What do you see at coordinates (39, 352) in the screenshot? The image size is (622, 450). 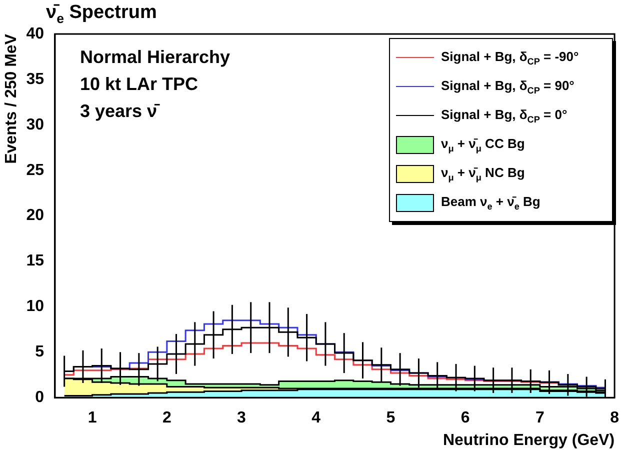 I see `y-tick-label: 5` at bounding box center [39, 352].